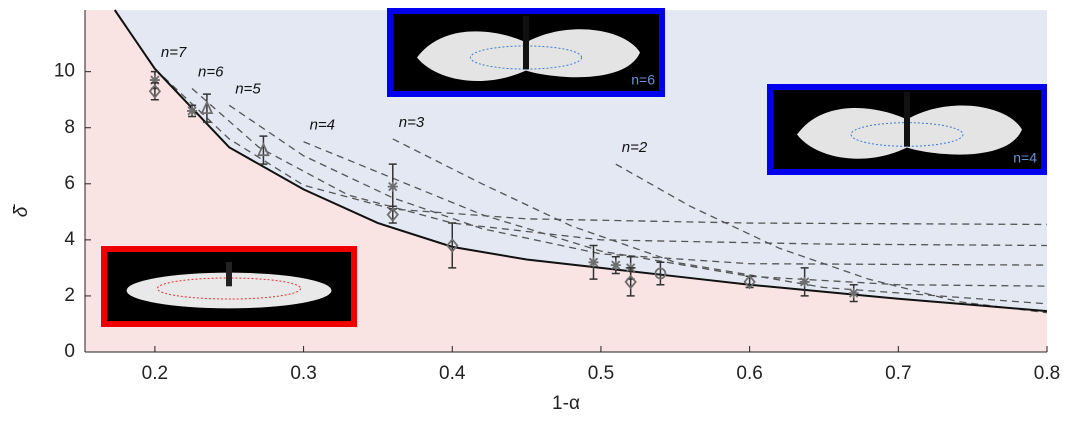  I want to click on mode-curve, so click(831, 238).